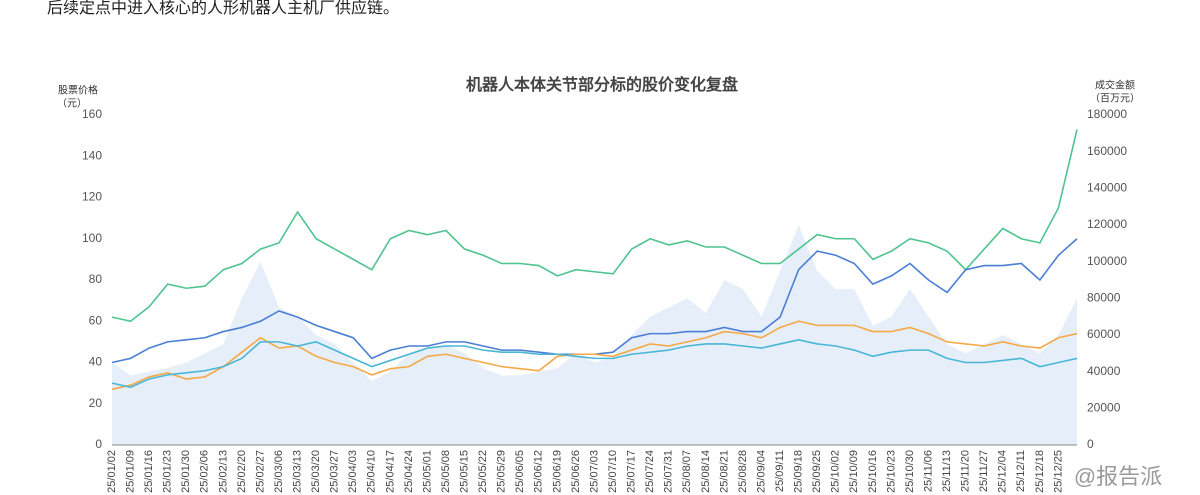 The image size is (1200, 495). Describe the element at coordinates (854, 471) in the screenshot. I see `x-tick-label: 25/10/09` at that location.